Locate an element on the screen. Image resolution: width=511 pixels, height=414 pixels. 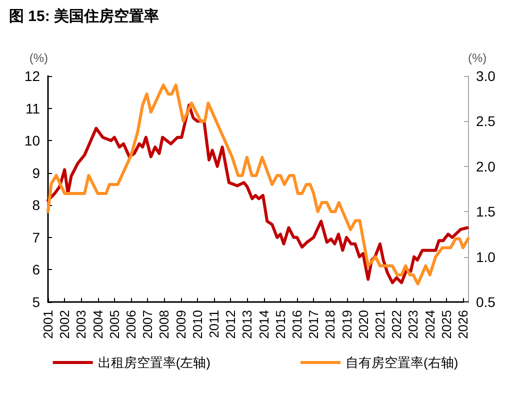
x-tick-label: 2005 is located at coordinates (114, 324).